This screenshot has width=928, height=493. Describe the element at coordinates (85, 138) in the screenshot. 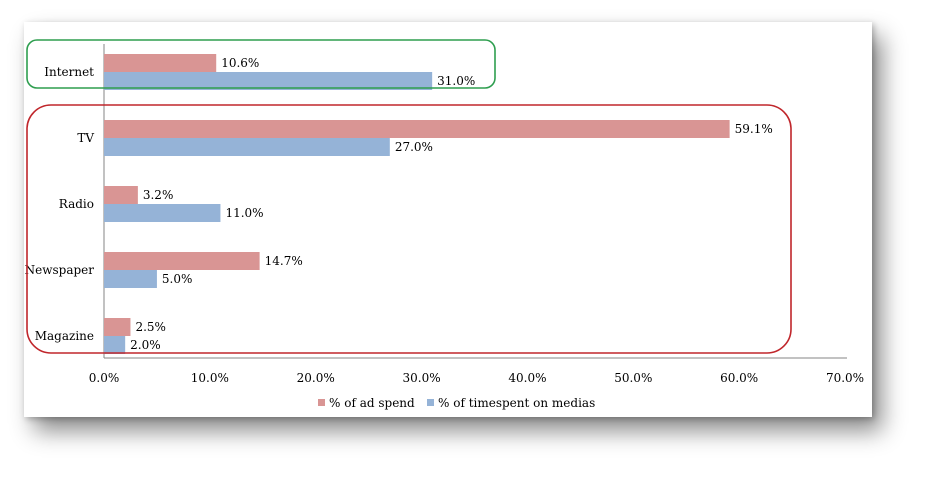

I see `category-label-tv: TV` at that location.